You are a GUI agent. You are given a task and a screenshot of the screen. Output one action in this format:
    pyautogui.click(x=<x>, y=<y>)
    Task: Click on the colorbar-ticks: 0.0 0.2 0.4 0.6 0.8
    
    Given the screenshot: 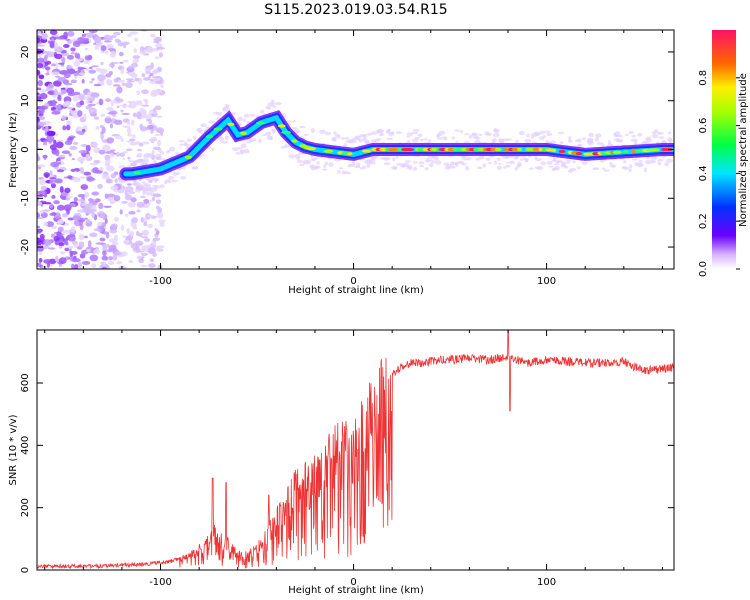 What is the action you would take?
    pyautogui.click(x=719, y=173)
    